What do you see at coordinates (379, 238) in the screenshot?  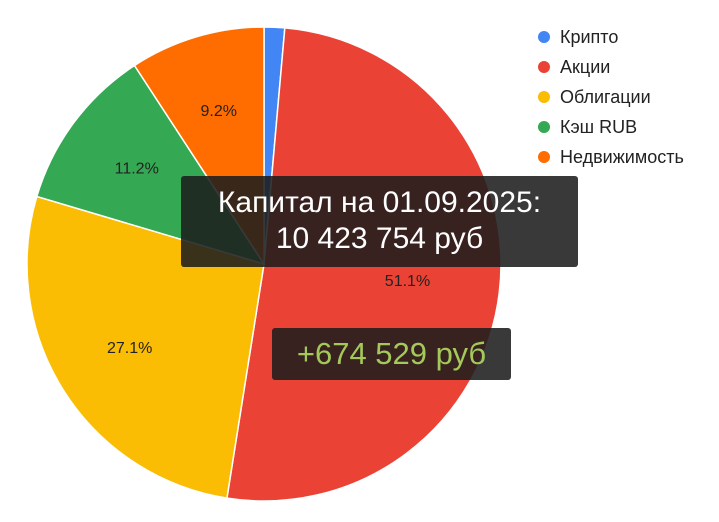 I see `capital-amount: 10 423 754 руб` at bounding box center [379, 238].